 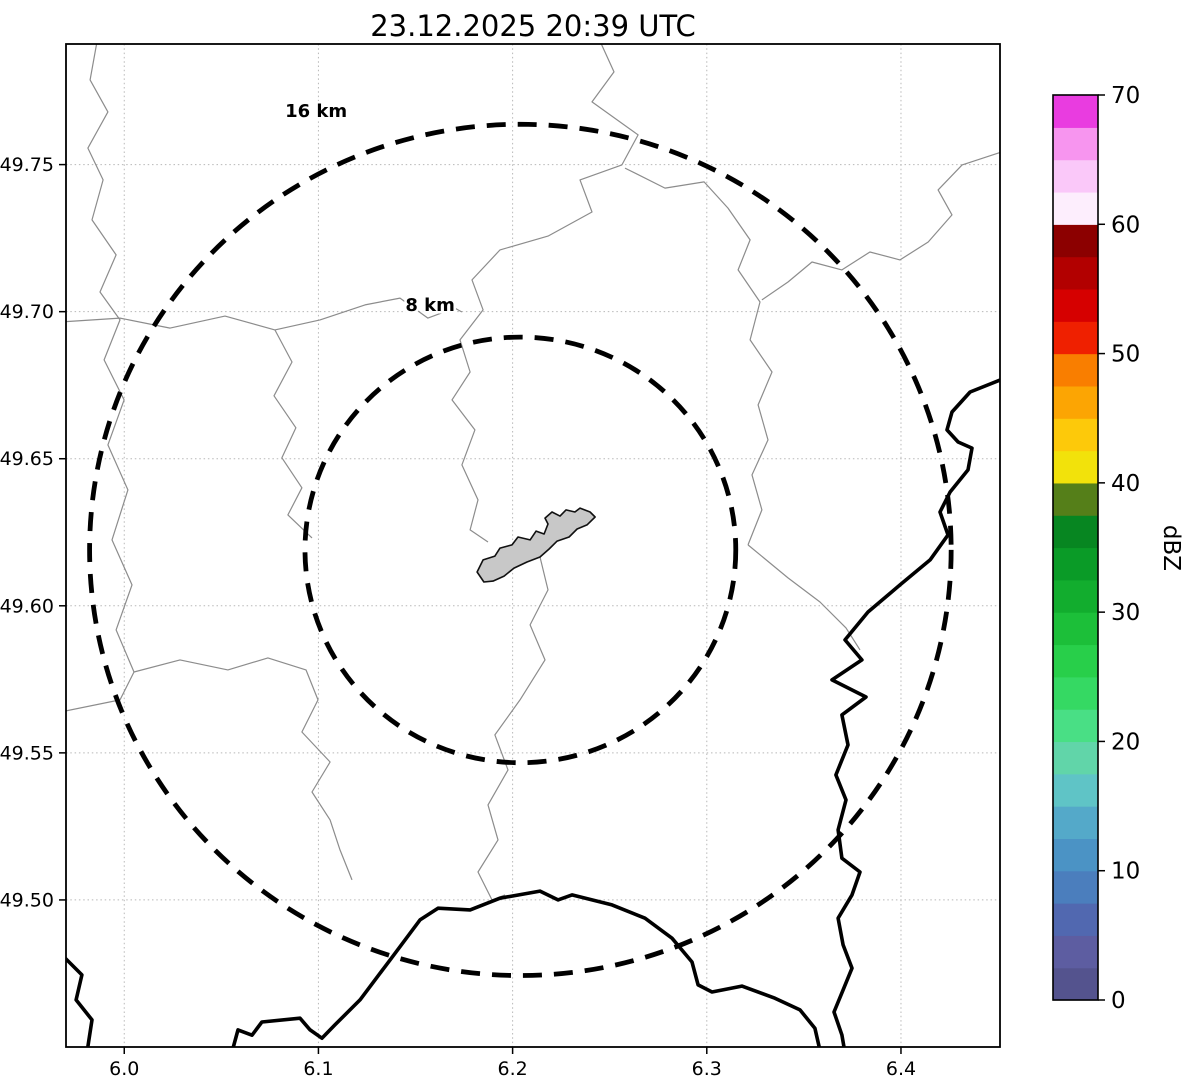 I want to click on y-tick-label: 49.75, so click(x=27, y=165).